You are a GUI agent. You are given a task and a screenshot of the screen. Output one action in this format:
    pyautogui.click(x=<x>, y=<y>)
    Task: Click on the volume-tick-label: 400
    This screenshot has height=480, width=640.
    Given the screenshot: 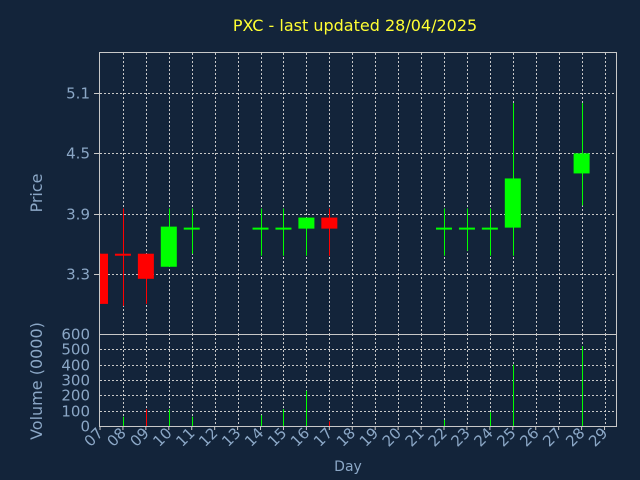 What is the action you would take?
    pyautogui.click(x=75, y=366)
    